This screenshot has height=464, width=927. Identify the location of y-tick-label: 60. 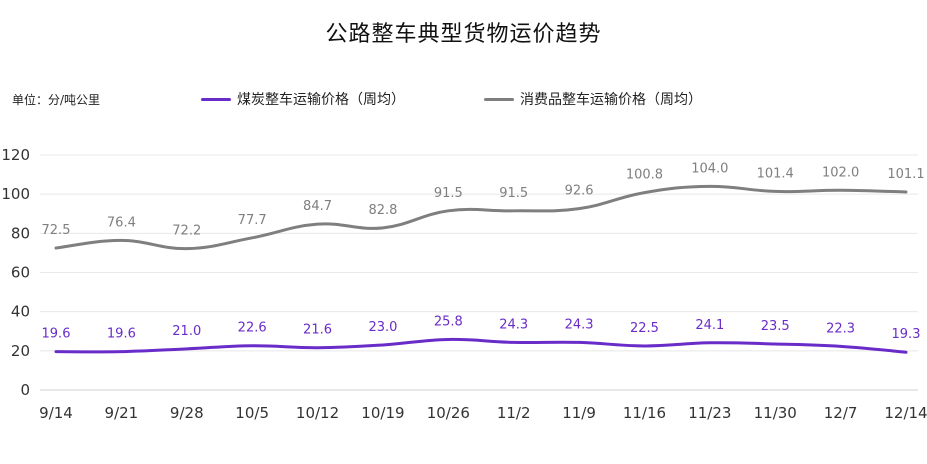
(20, 273).